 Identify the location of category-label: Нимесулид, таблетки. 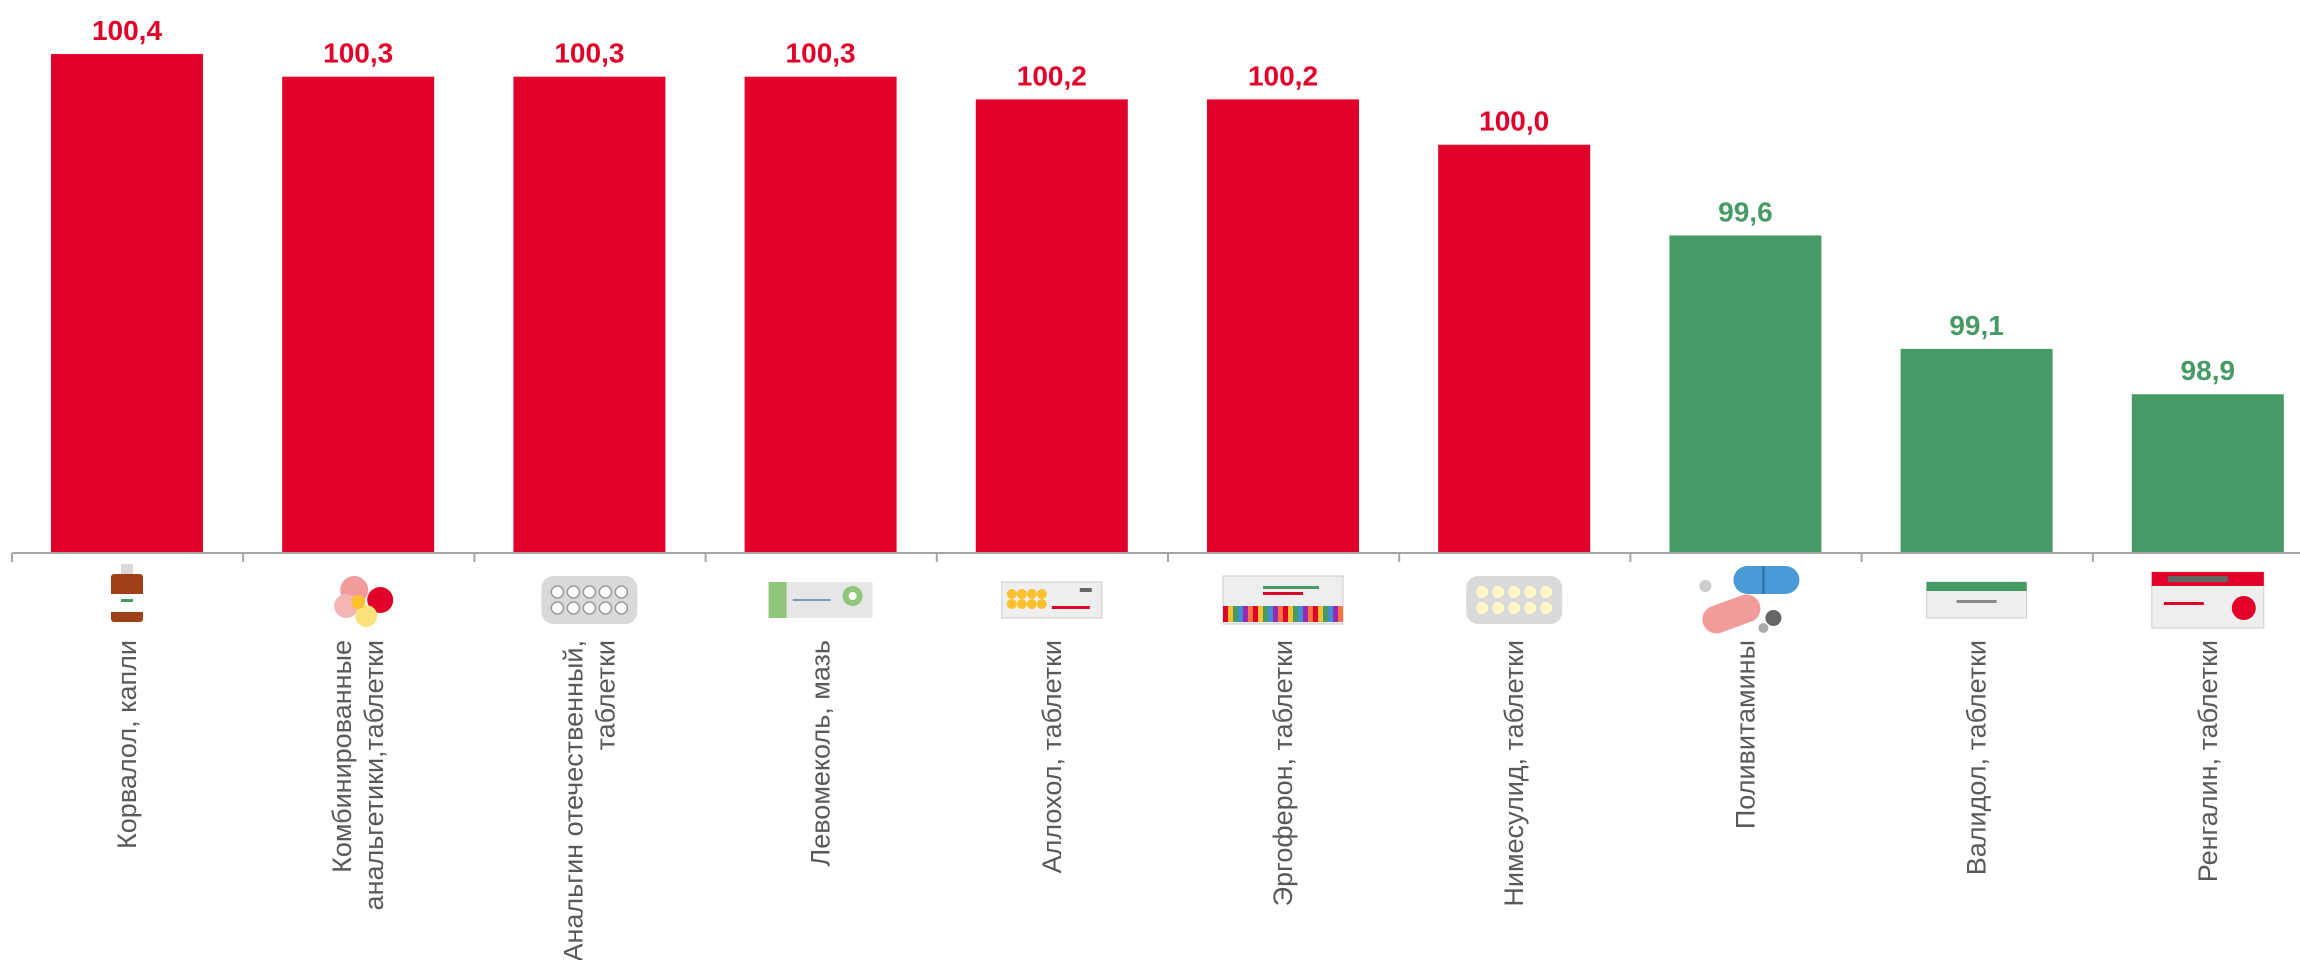
(1514, 773).